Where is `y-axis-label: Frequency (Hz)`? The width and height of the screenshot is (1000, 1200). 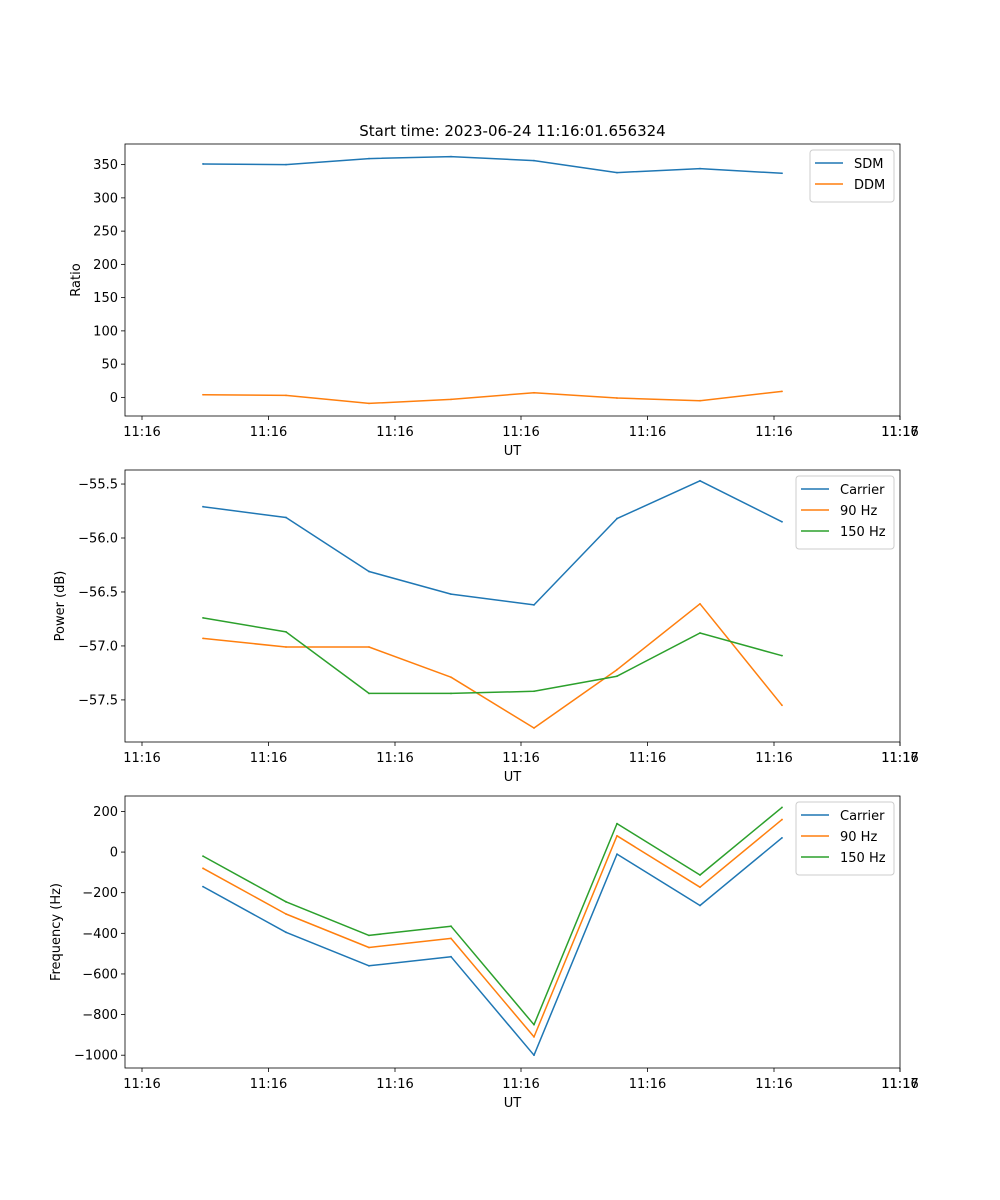 y-axis-label: Frequency (Hz) is located at coordinates (56, 932).